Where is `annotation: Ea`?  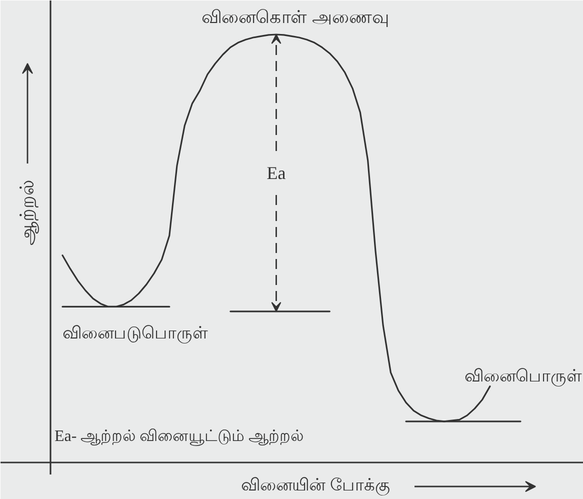 annotation: Ea is located at coordinates (276, 172).